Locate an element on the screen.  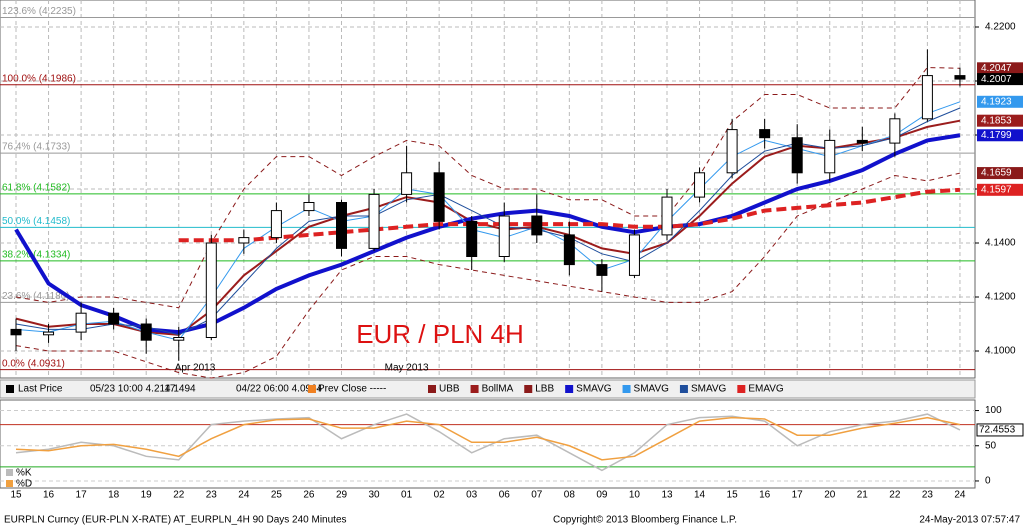
legend-info: Last Price is located at coordinates (40, 389).